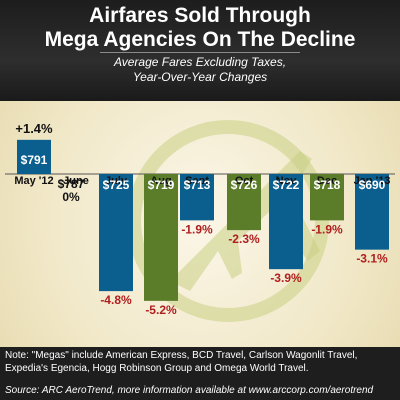  I want to click on tick-label: July, so click(116, 181).